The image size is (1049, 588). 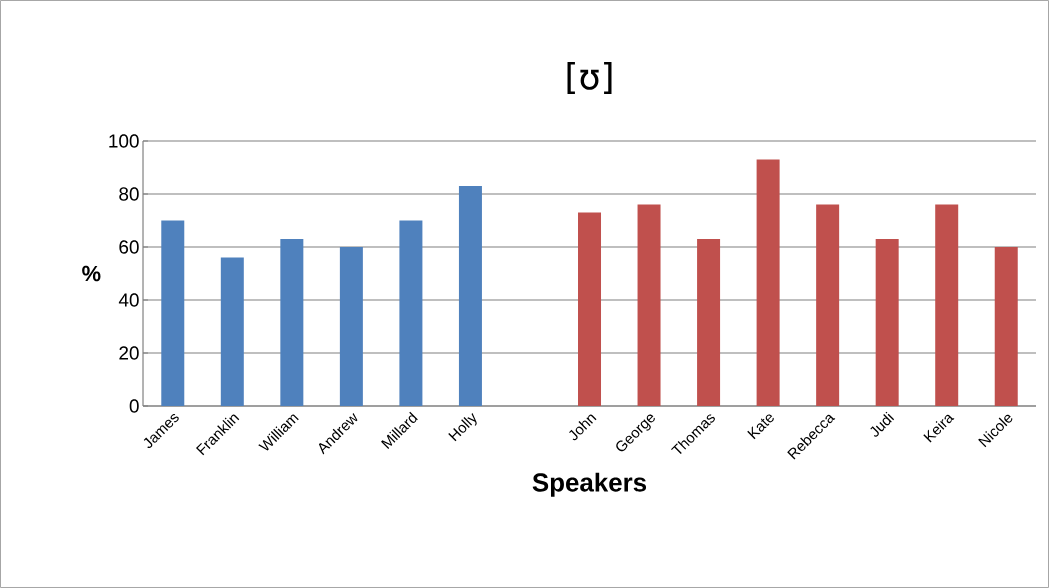 I want to click on y-axis-title: %, so click(x=91, y=273).